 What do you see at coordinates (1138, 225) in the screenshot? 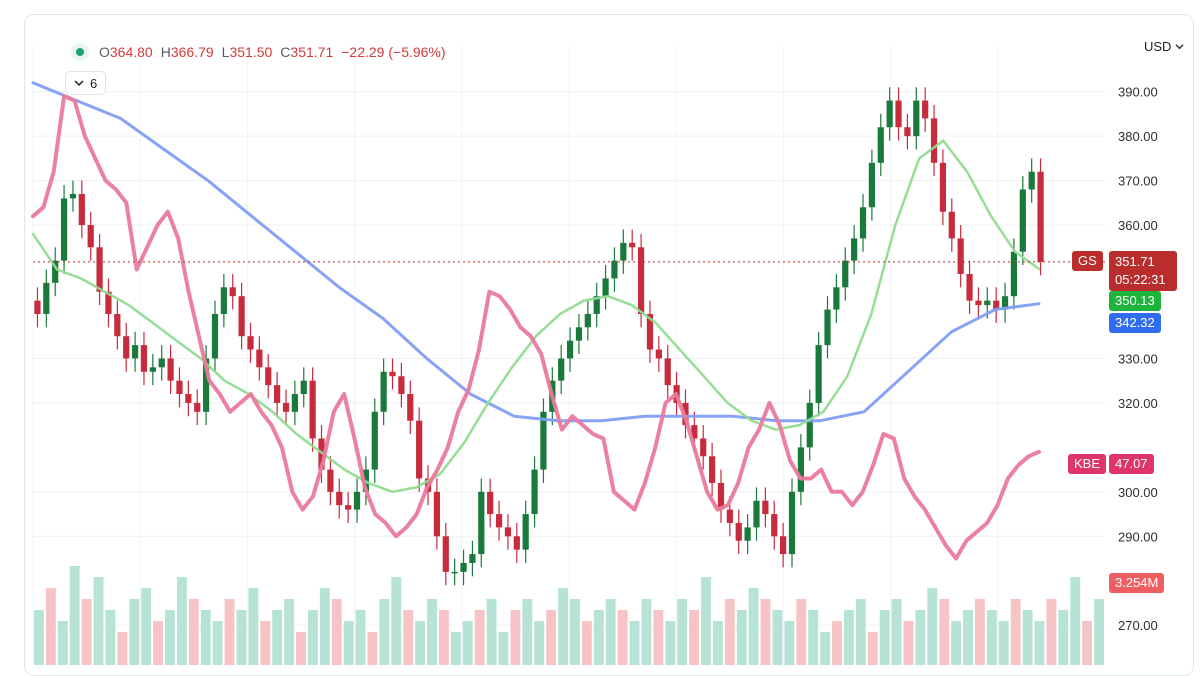
I see `y-tick-label: 360.00` at bounding box center [1138, 225].